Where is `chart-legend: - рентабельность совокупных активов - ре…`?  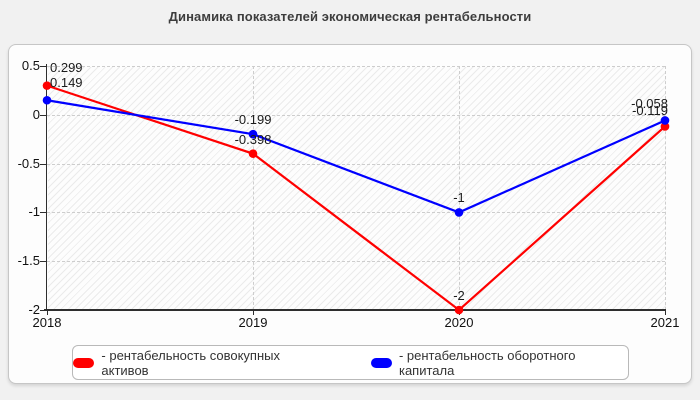 chart-legend: - рентабельность совокупных активов - ре… is located at coordinates (350, 362).